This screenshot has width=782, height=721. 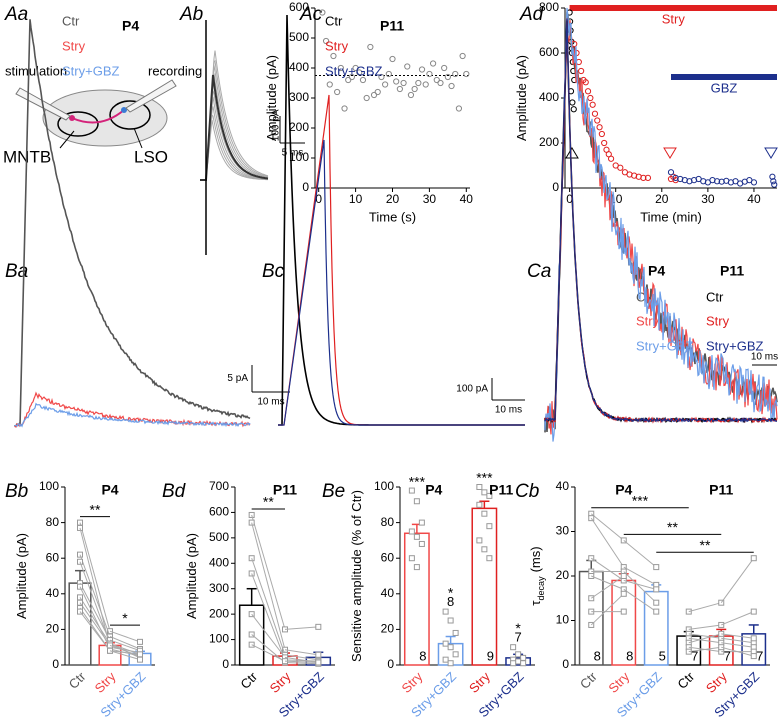 I want to click on n-label: 5, so click(x=662, y=655).